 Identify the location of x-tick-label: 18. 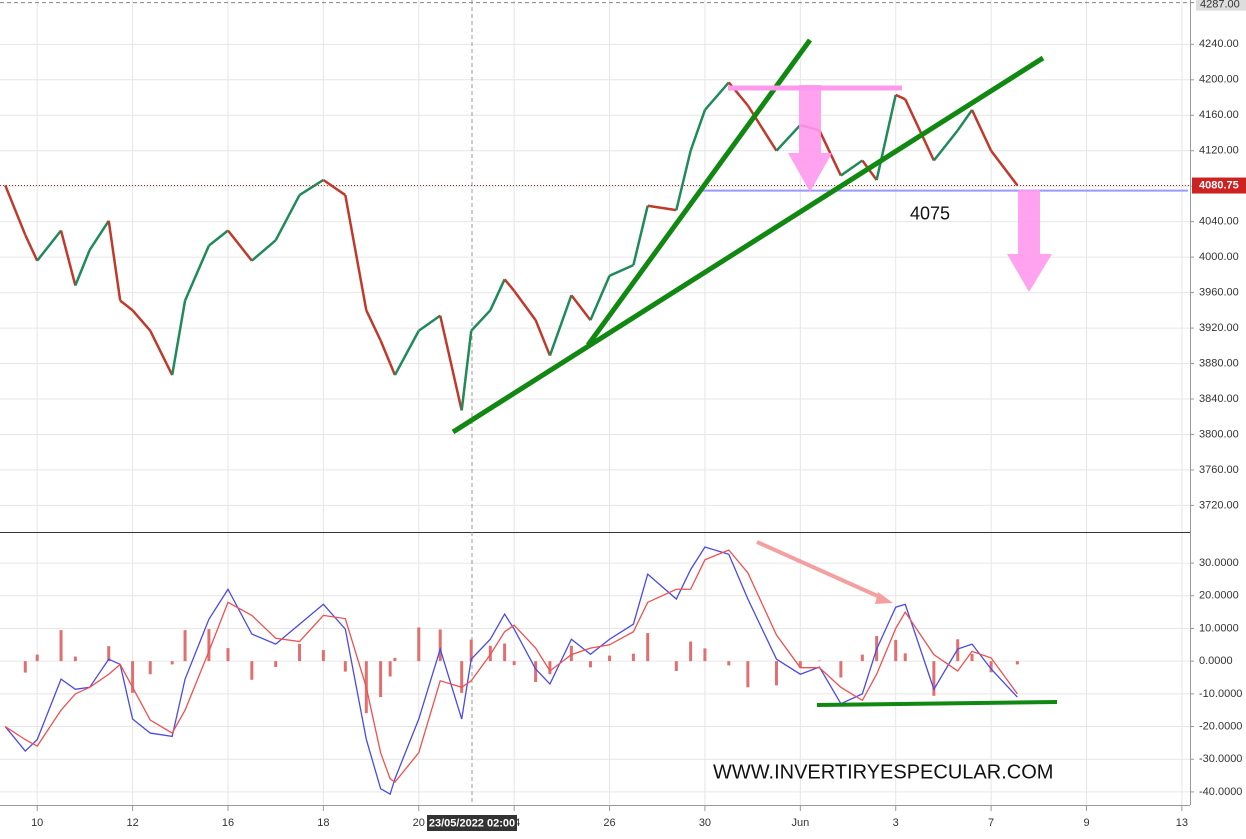
(323, 823).